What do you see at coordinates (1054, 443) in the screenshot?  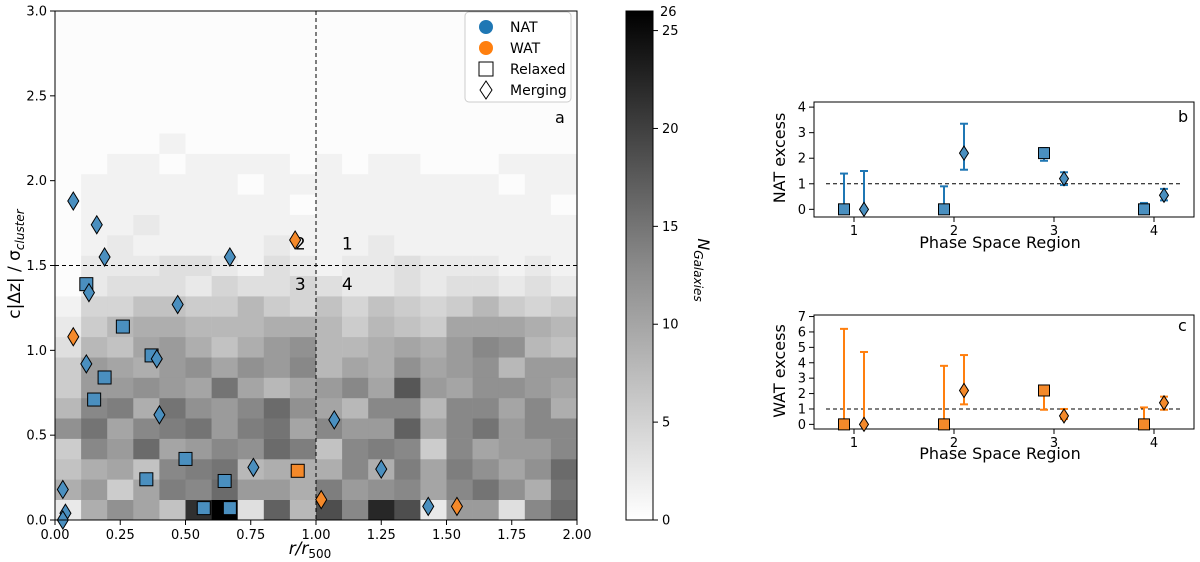 I see `x-tick-label: 3` at bounding box center [1054, 443].